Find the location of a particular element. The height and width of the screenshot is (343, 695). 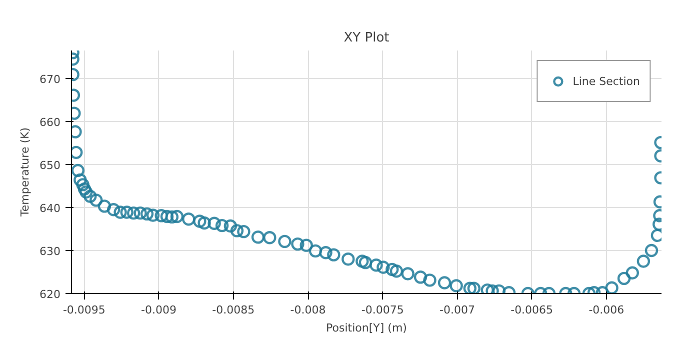

y-tick-label: 650 is located at coordinates (50, 165).